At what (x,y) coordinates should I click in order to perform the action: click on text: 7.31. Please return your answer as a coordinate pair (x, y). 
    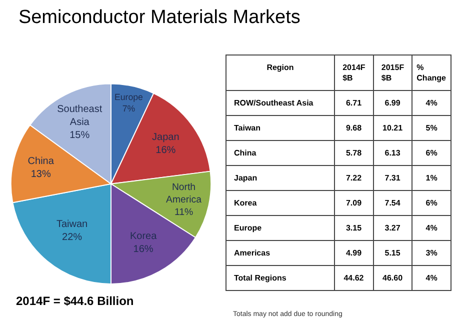
    Looking at the image, I should click on (392, 178).